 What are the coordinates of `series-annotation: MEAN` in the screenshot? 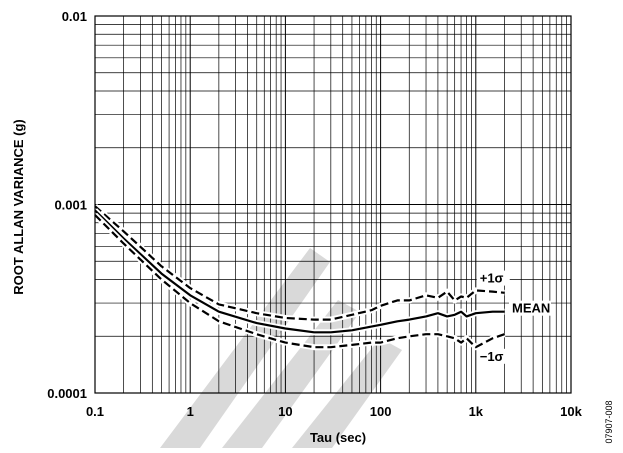 It's located at (531, 308).